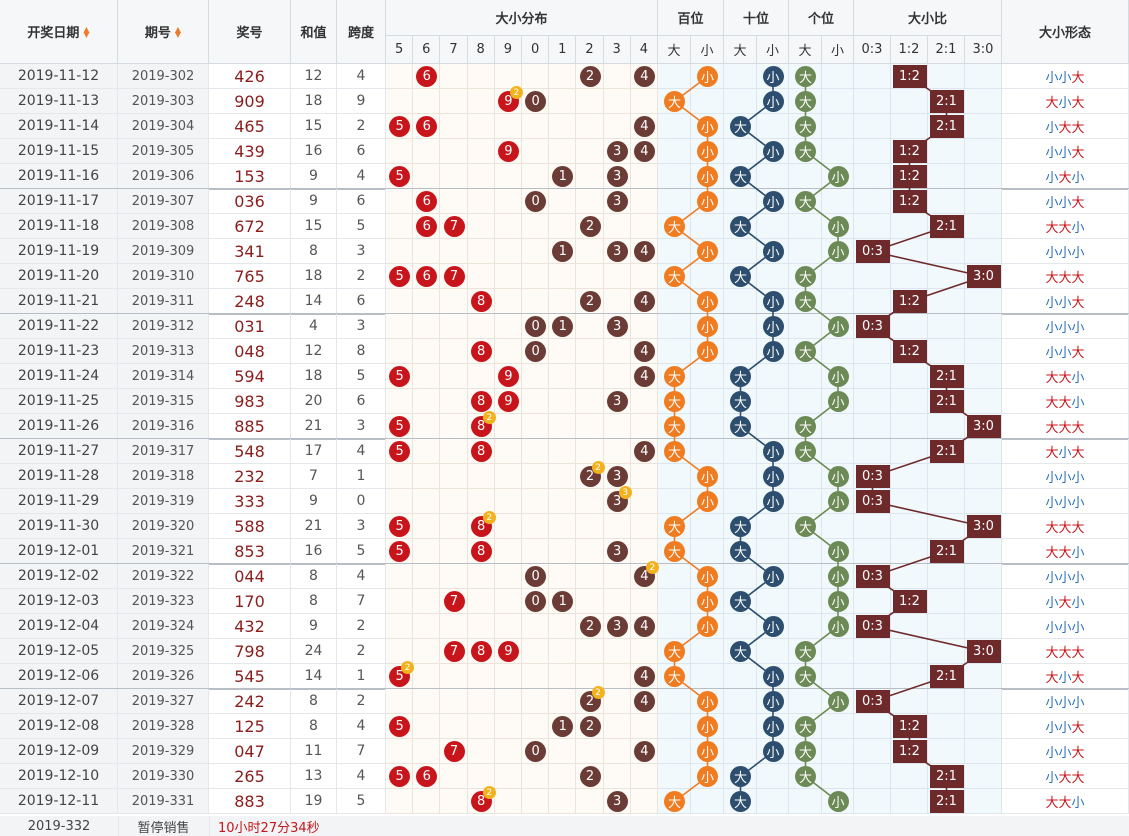 This screenshot has height=836, width=1129. What do you see at coordinates (163, 32) in the screenshot?
I see `header-issue: 期号 ▲ ▼` at bounding box center [163, 32].